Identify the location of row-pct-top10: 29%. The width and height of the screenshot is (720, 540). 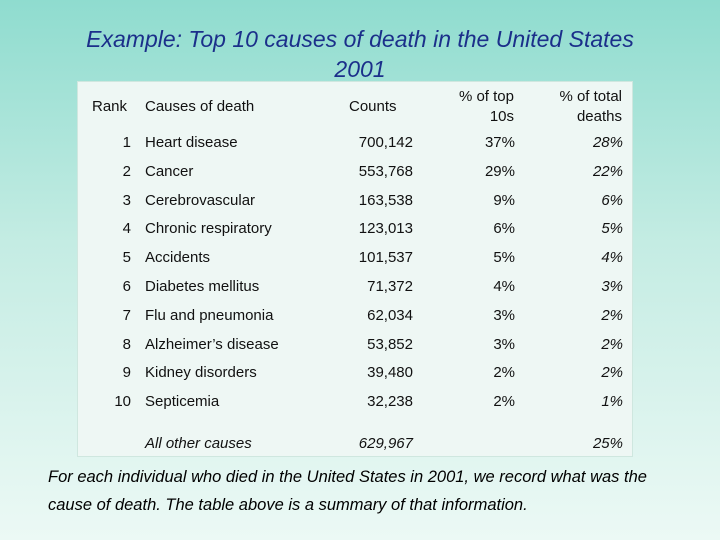
(499, 171).